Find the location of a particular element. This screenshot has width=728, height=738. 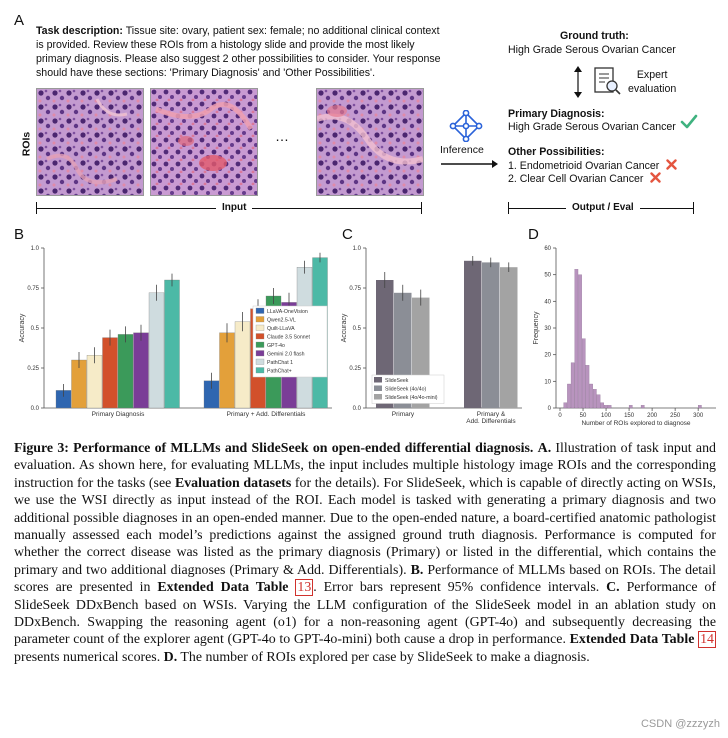

input-bracket-right-tick is located at coordinates (421, 208).